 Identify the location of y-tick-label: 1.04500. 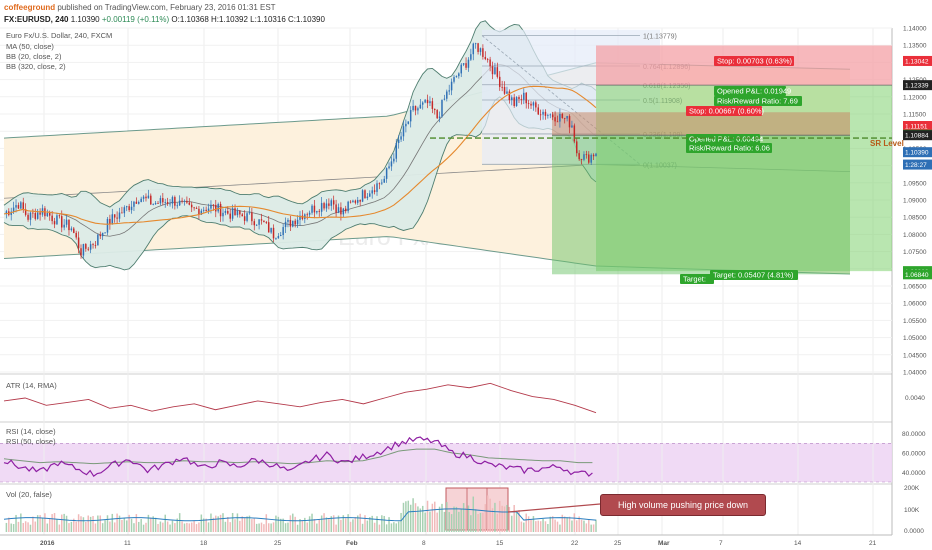
(915, 355).